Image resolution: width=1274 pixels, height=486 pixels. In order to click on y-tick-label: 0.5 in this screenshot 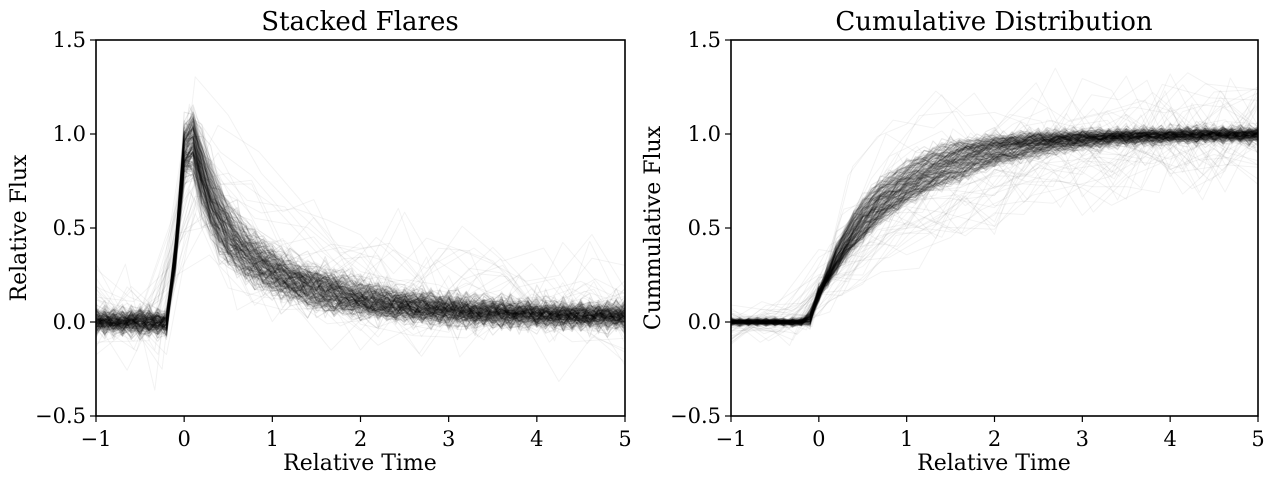, I will do `click(704, 228)`.